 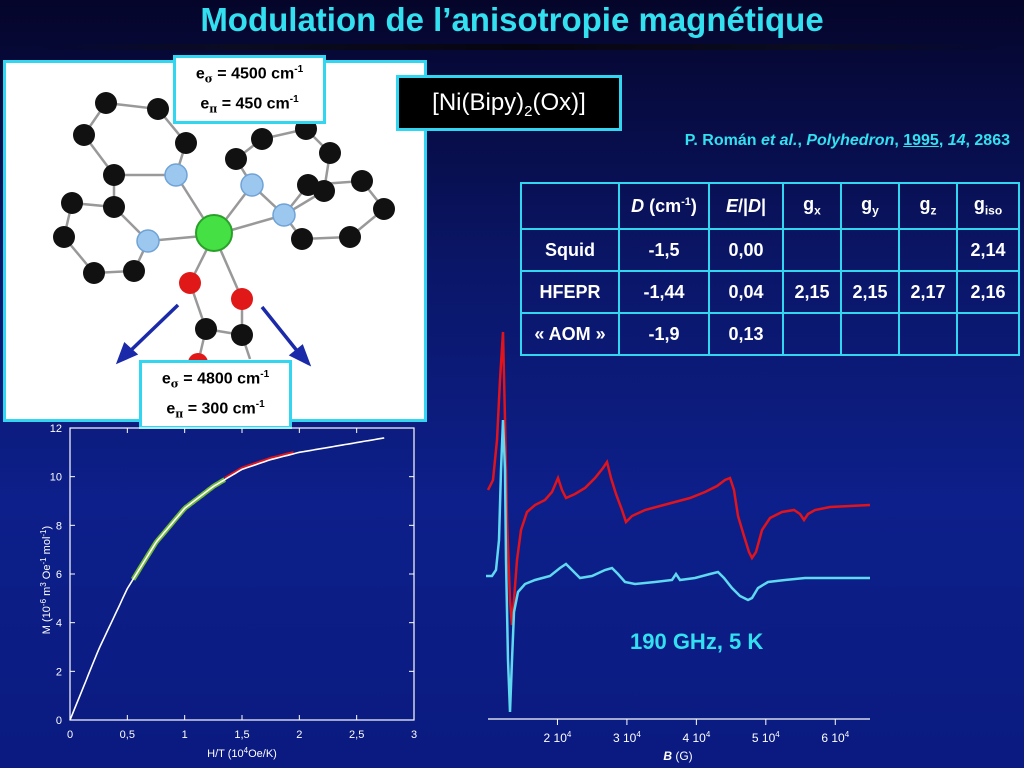 I want to click on x-tick-label: 1, so click(x=185, y=735).